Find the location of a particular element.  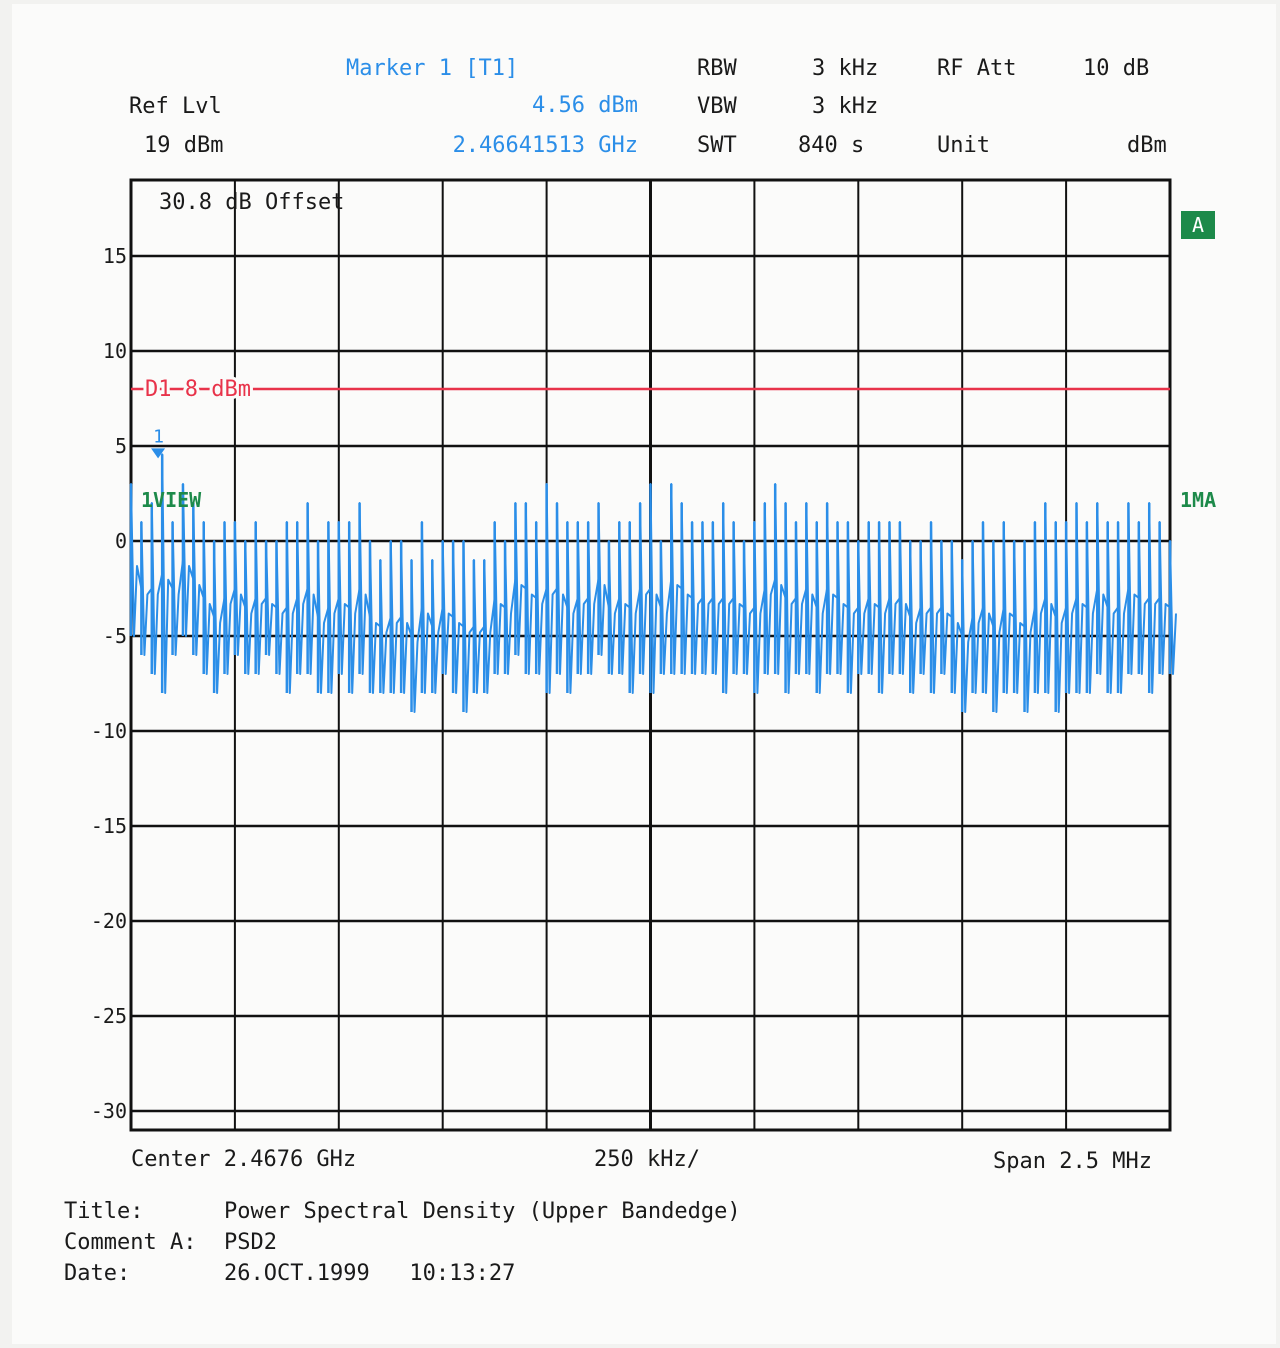

offset-label: 30.8 dB Offset is located at coordinates (251, 202).